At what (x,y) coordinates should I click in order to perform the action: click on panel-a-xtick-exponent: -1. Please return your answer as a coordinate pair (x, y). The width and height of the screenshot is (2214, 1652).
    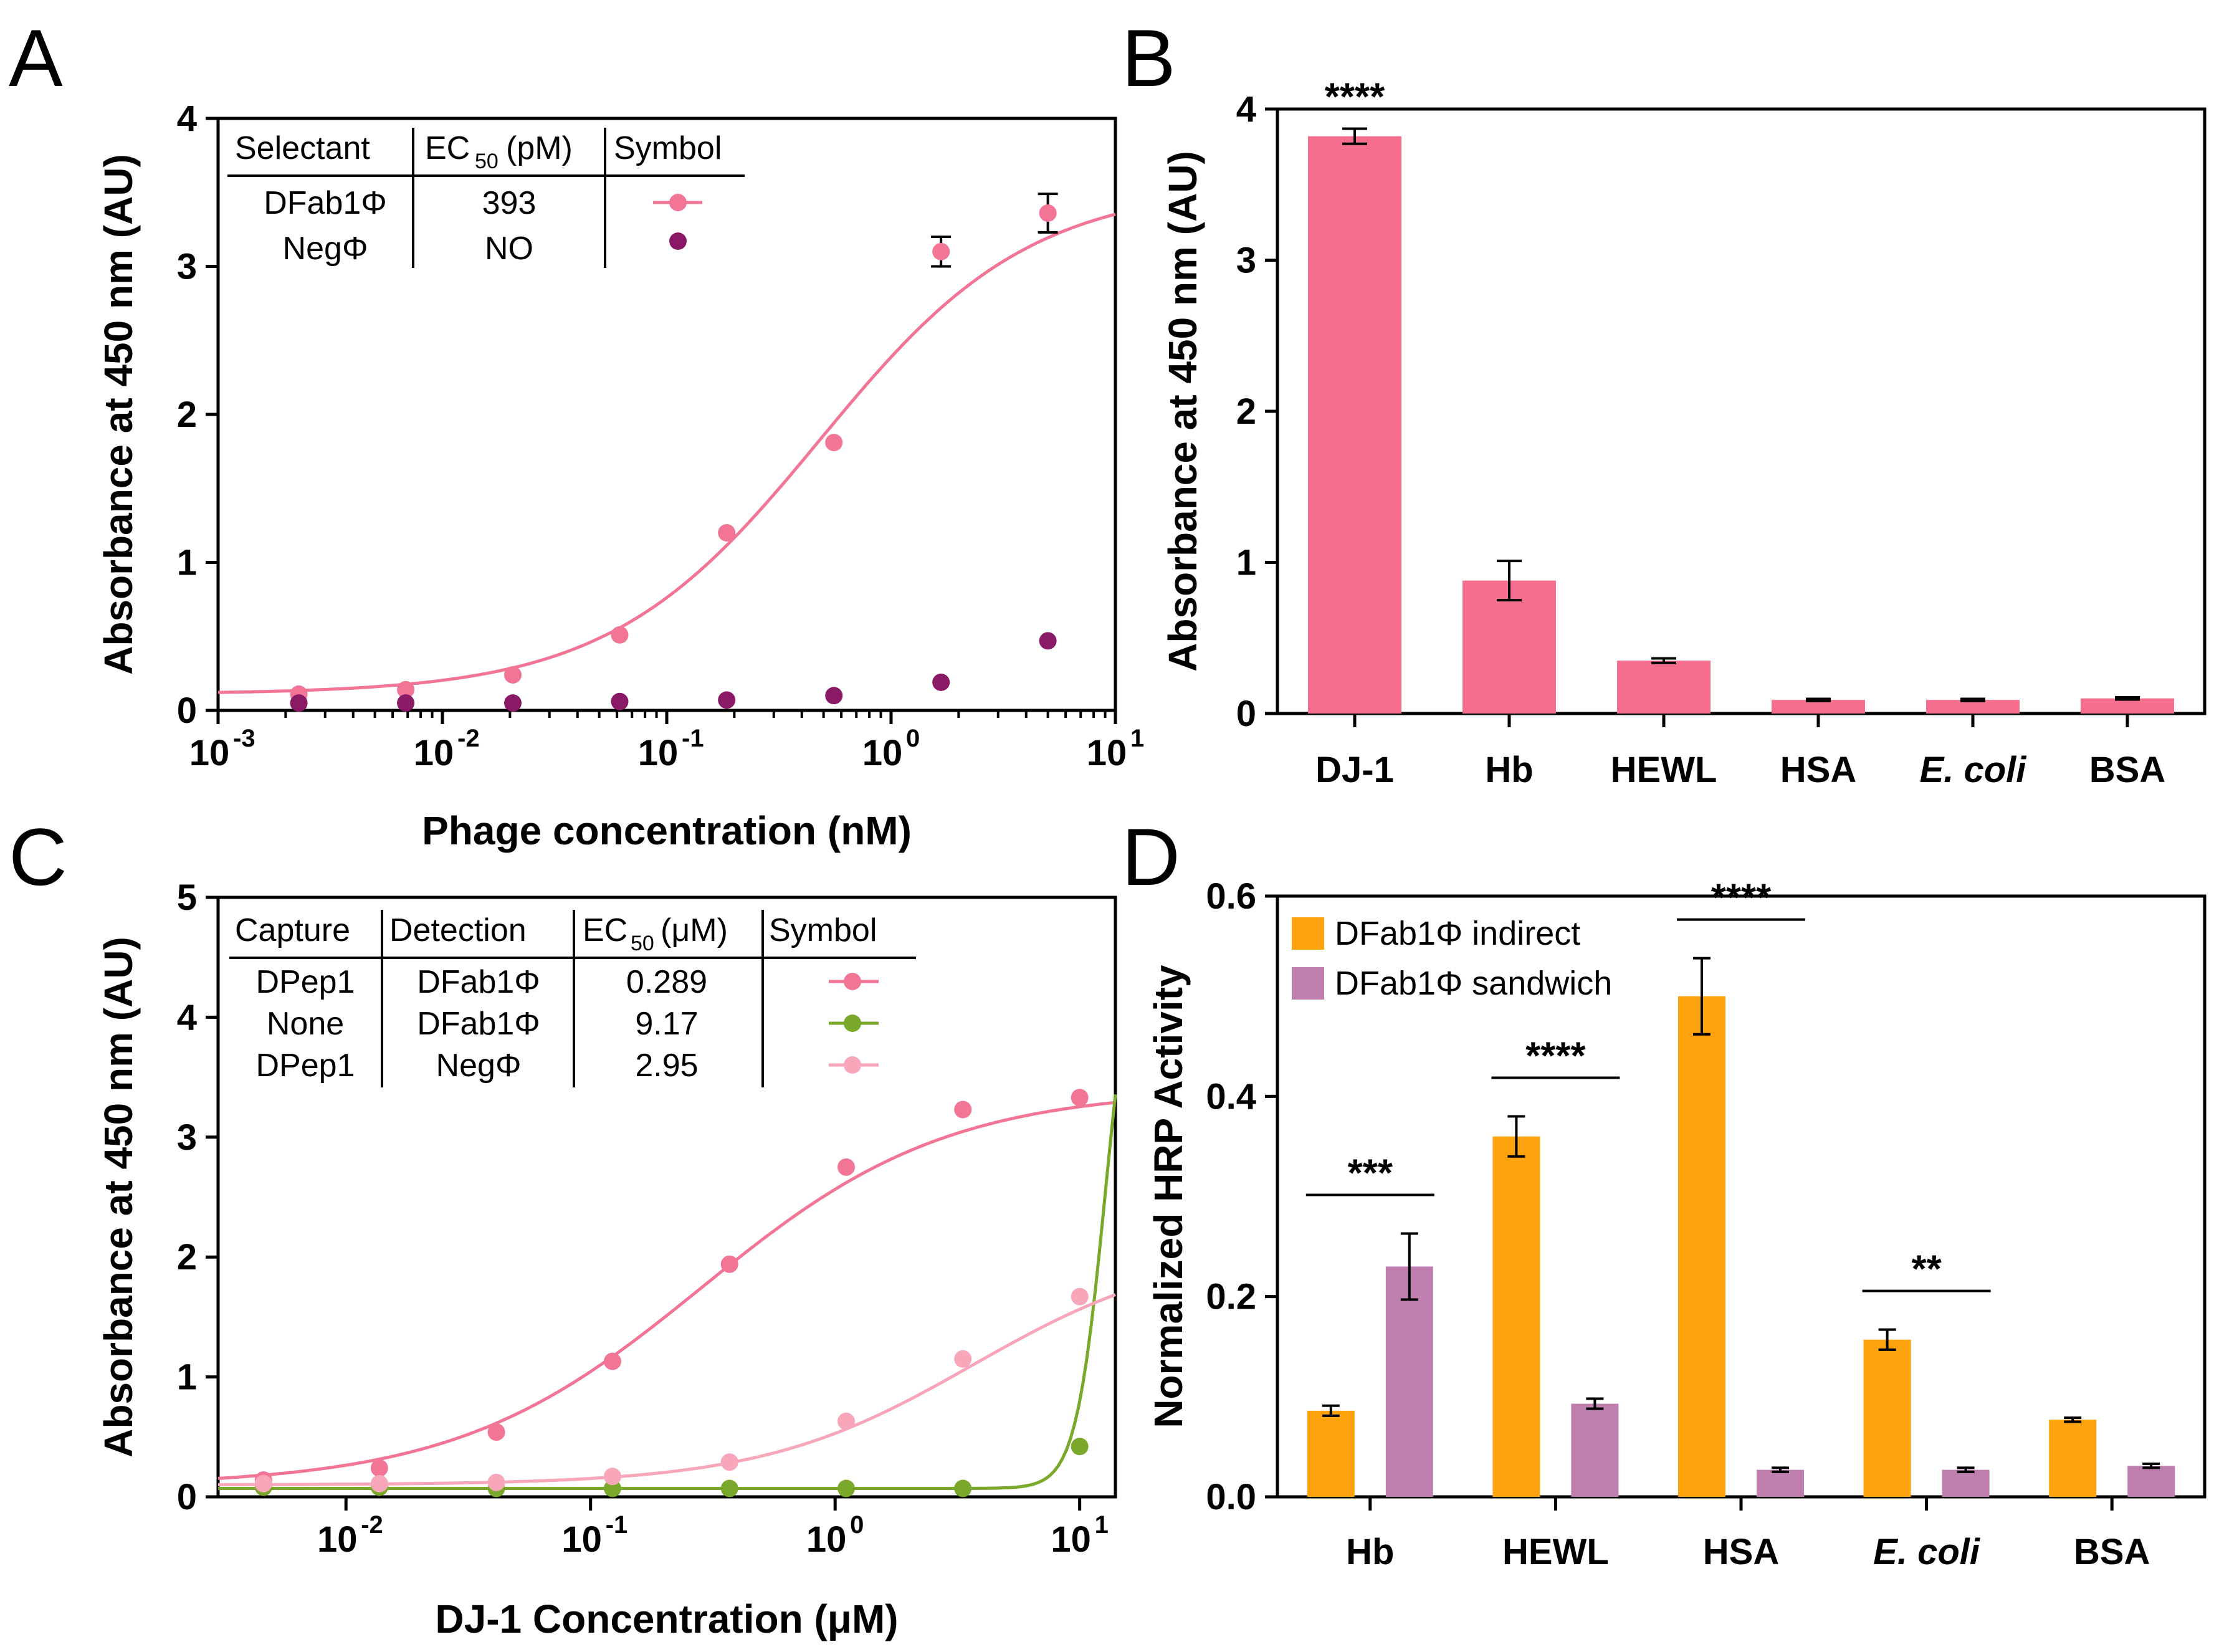
    Looking at the image, I should click on (693, 738).